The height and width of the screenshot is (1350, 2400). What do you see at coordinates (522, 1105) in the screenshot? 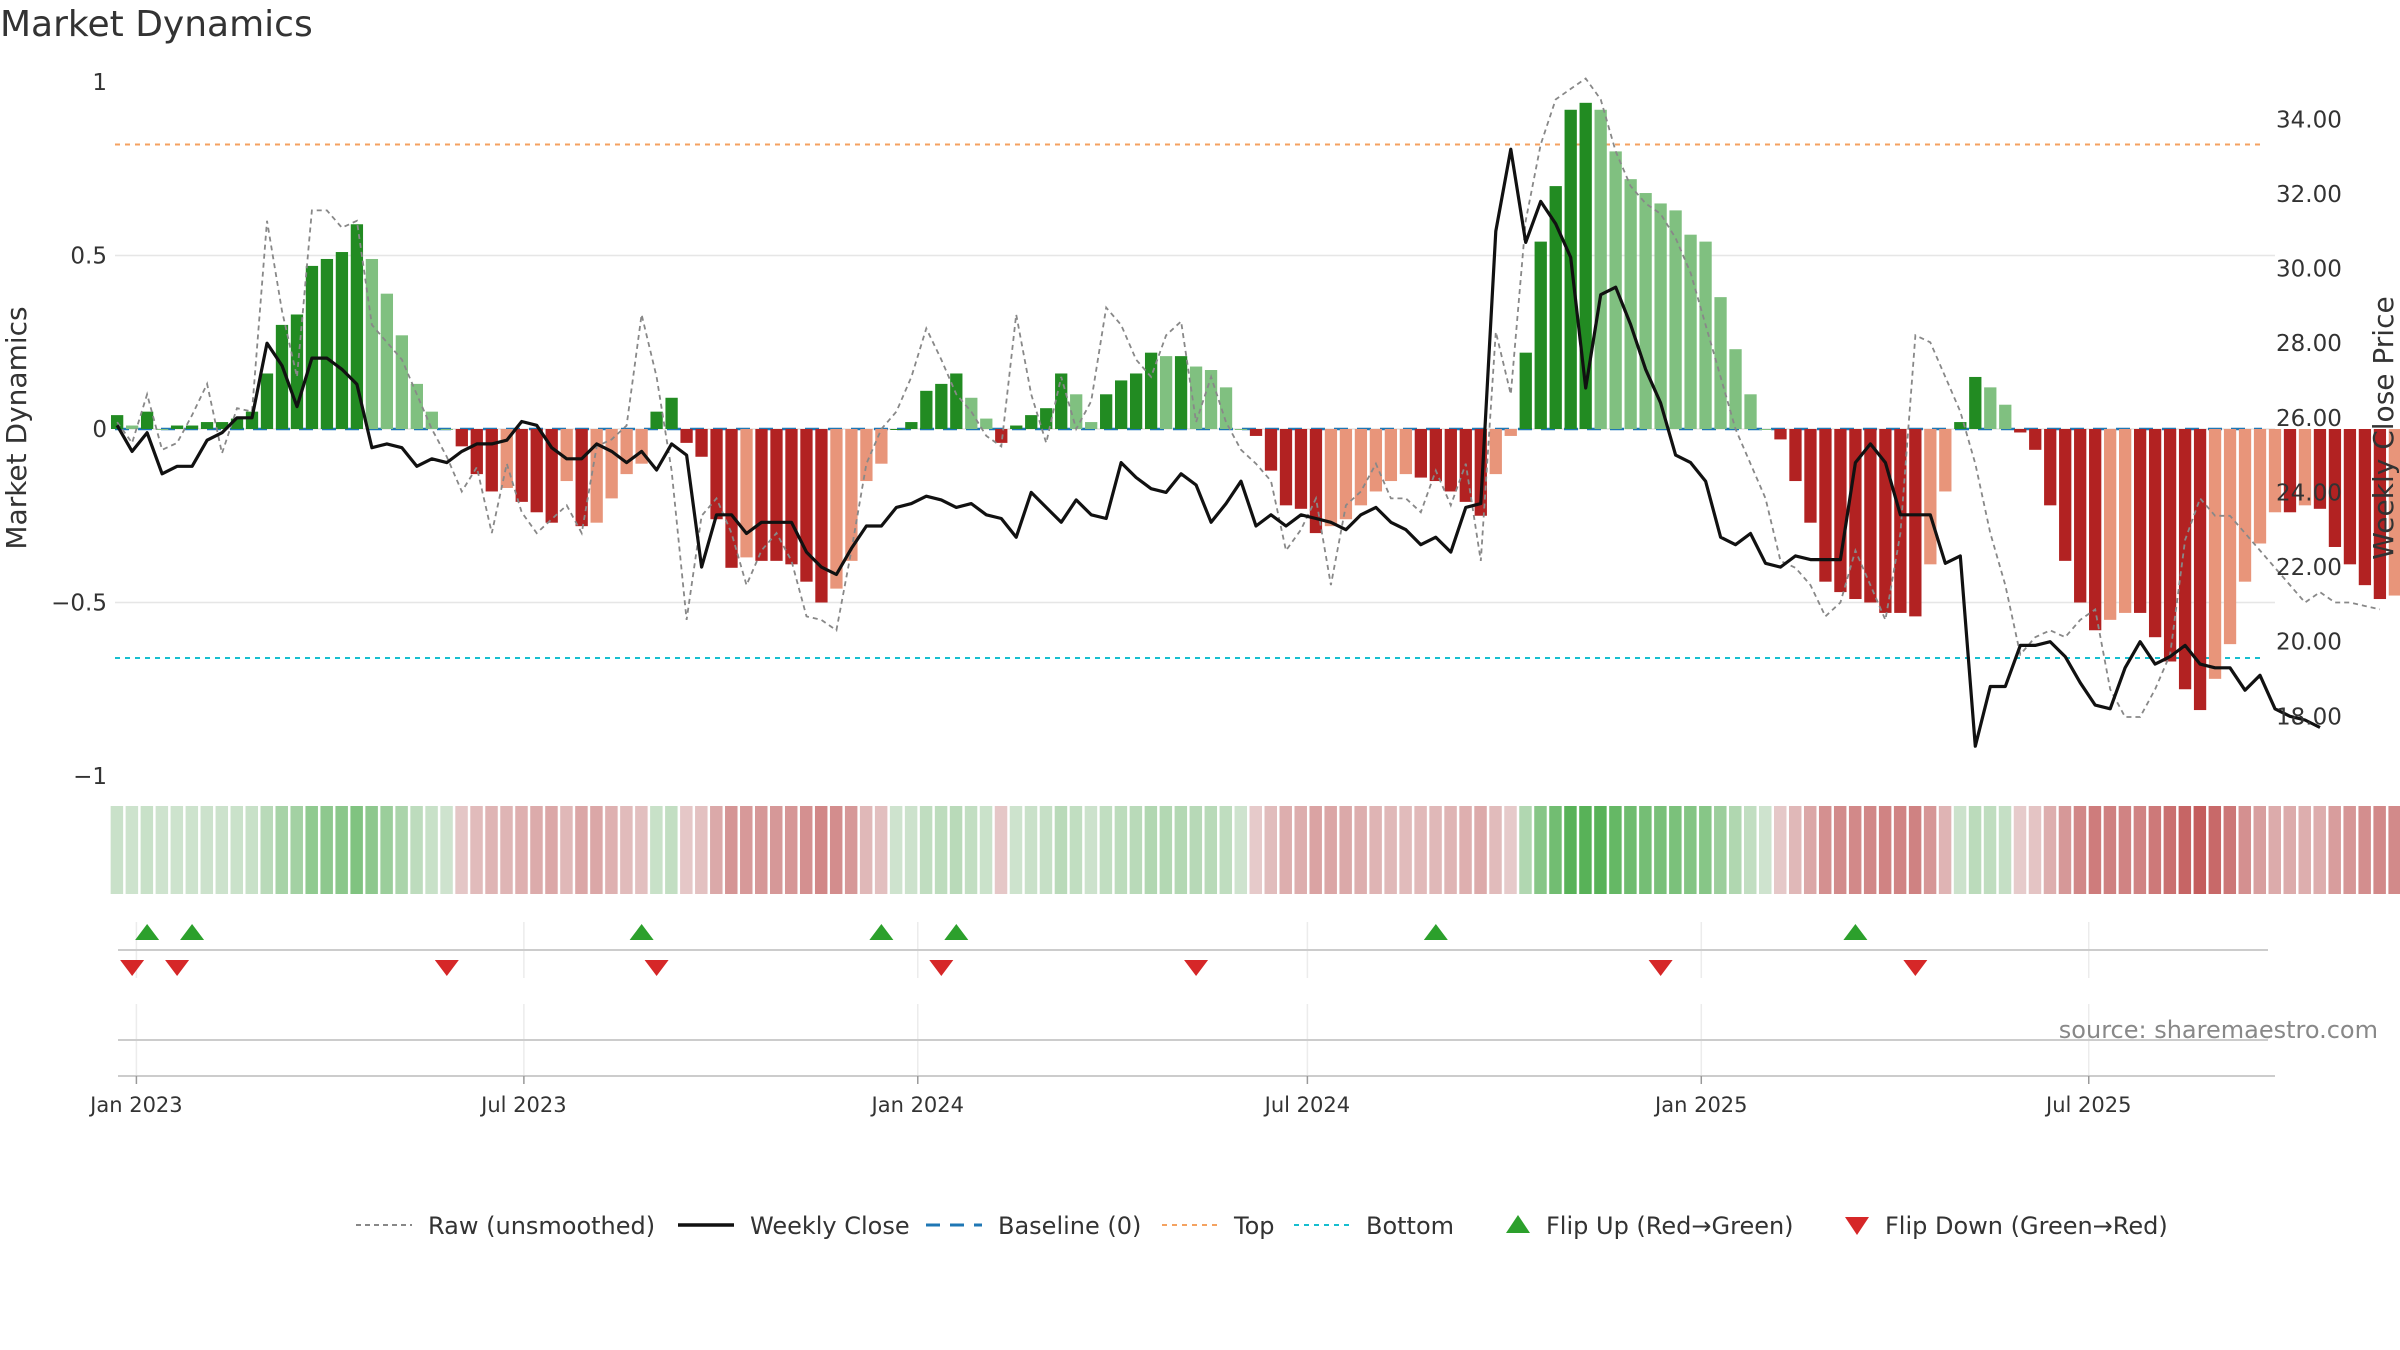
I see `x-tick-label: Jul 2023` at bounding box center [522, 1105].